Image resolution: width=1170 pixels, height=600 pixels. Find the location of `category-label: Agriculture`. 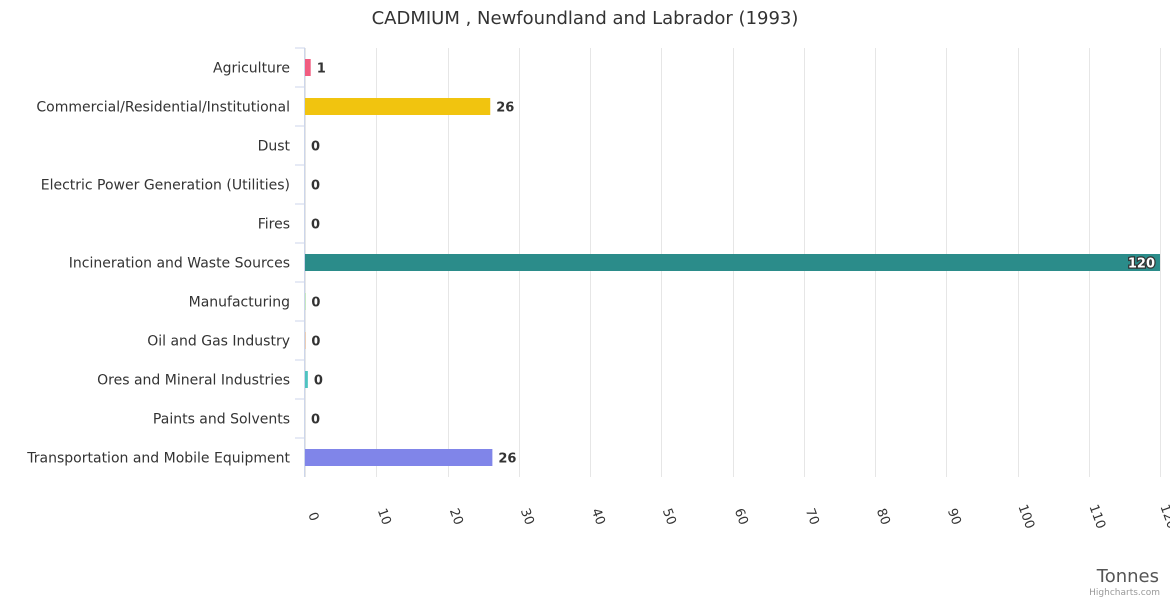

category-label: Agriculture is located at coordinates (251, 69).